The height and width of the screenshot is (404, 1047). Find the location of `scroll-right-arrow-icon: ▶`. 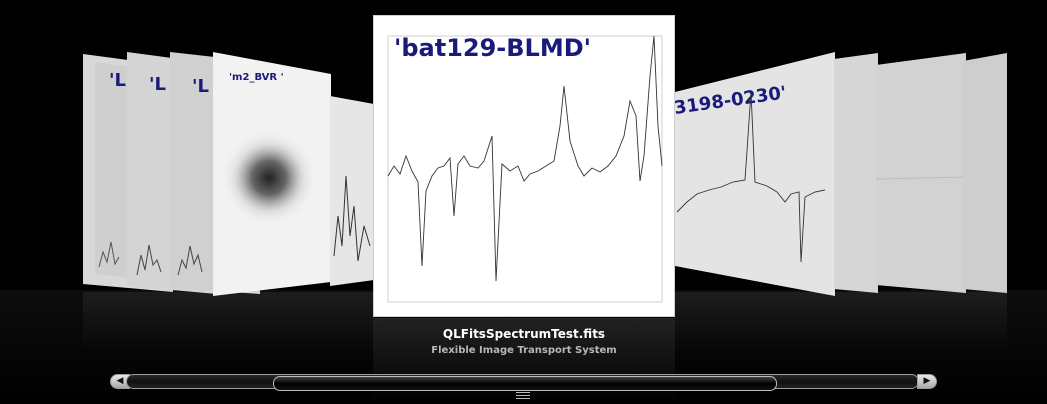

scroll-right-arrow-icon: ▶ is located at coordinates (927, 381).